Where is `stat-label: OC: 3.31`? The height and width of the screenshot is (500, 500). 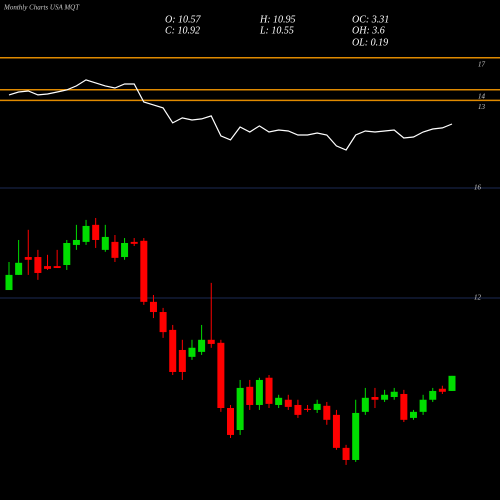
stat-label: OC: 3.31 is located at coordinates (370, 19).